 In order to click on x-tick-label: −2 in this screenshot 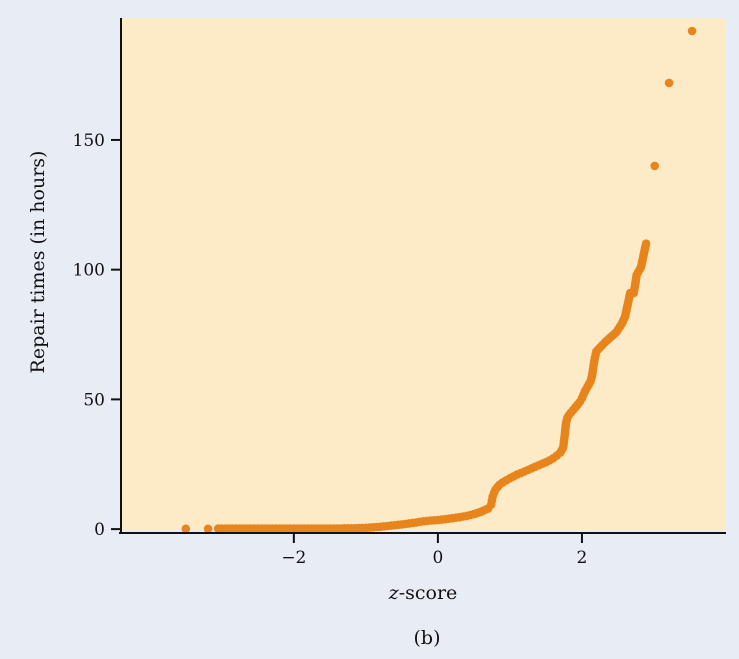, I will do `click(293, 558)`.